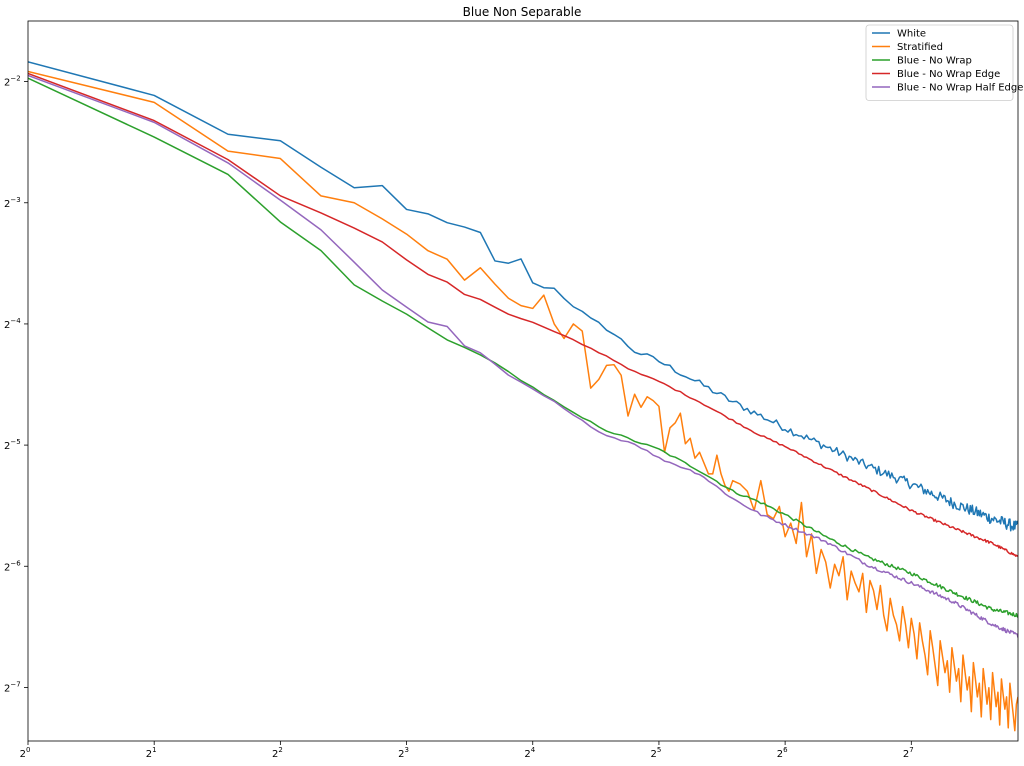  What do you see at coordinates (12, 82) in the screenshot?
I see `y-tick-label-0: 2−2` at bounding box center [12, 82].